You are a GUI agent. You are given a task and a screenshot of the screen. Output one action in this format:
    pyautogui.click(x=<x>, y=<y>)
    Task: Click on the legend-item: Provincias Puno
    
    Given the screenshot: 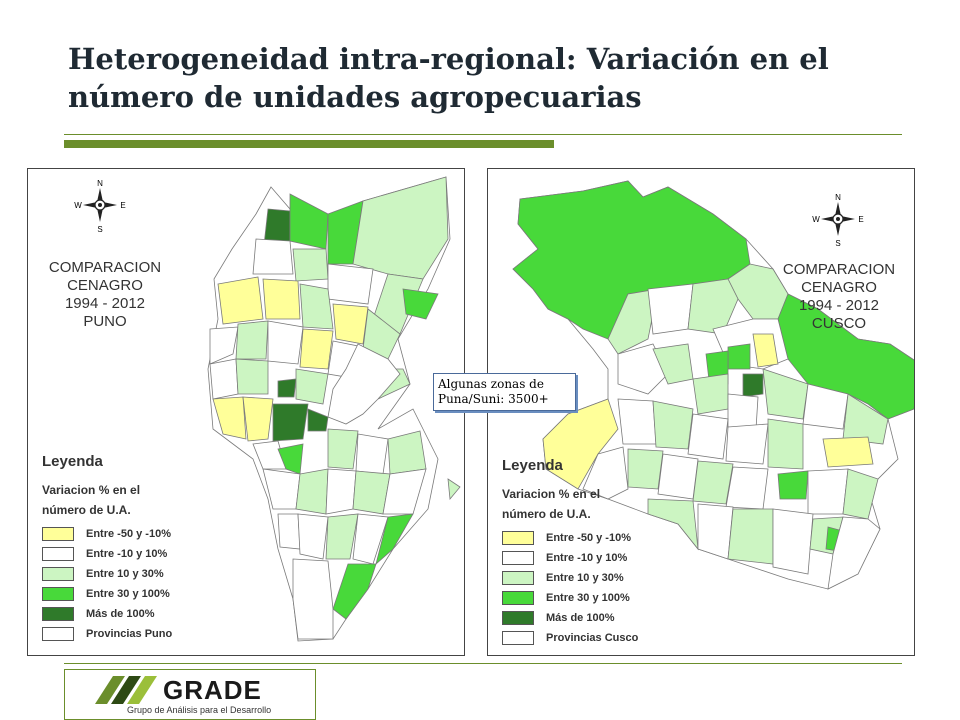 What is the action you would take?
    pyautogui.click(x=107, y=634)
    